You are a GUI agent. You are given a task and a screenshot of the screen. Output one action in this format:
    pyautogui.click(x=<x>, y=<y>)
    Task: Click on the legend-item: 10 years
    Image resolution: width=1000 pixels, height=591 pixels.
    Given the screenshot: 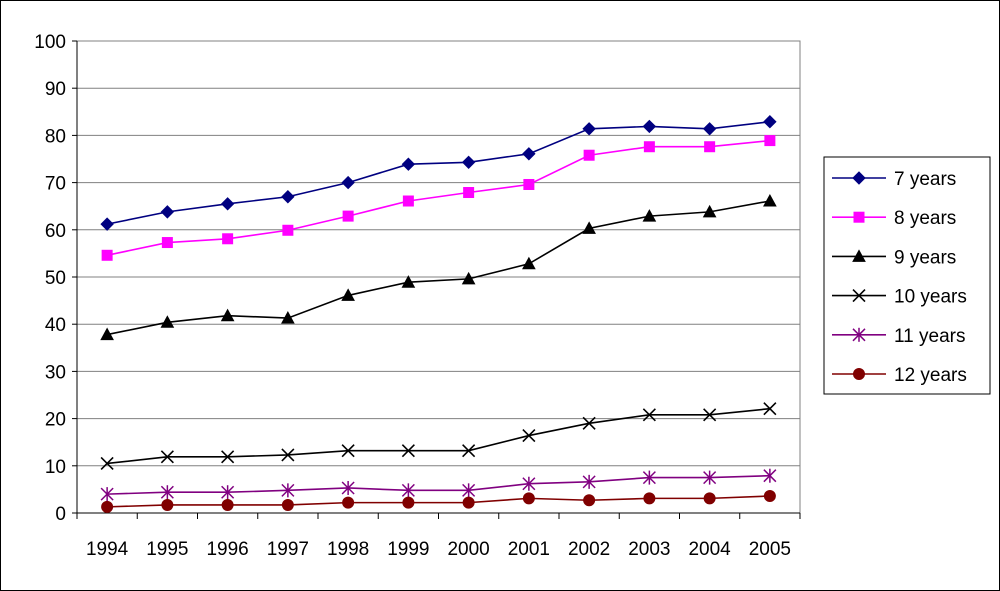 What is the action you would take?
    pyautogui.click(x=899, y=297)
    